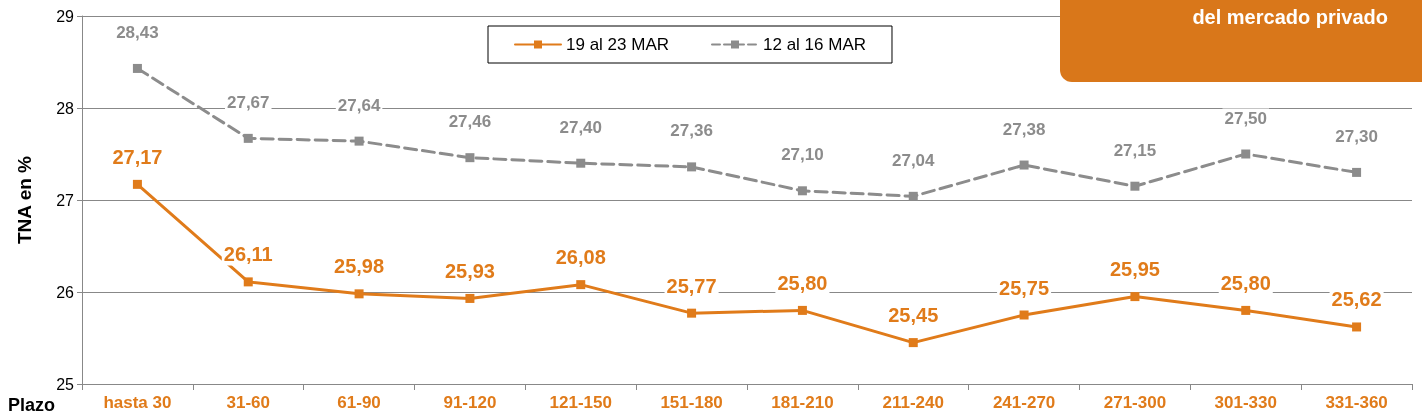 This screenshot has width=1422, height=419. What do you see at coordinates (1241, 41) in the screenshot?
I see `banner: del mercado privado` at bounding box center [1241, 41].